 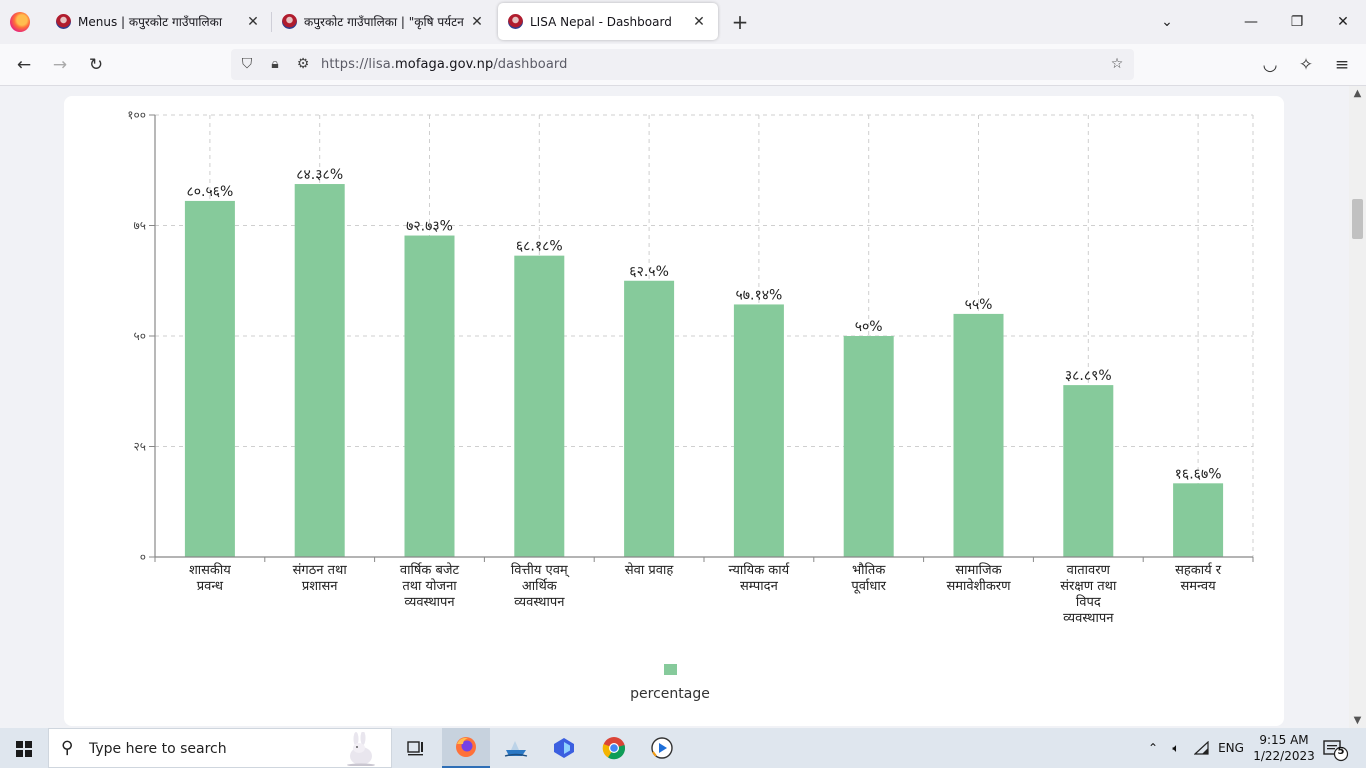 What do you see at coordinates (319, 175) in the screenshot?
I see `bar-value-label: ८४.३८%` at bounding box center [319, 175].